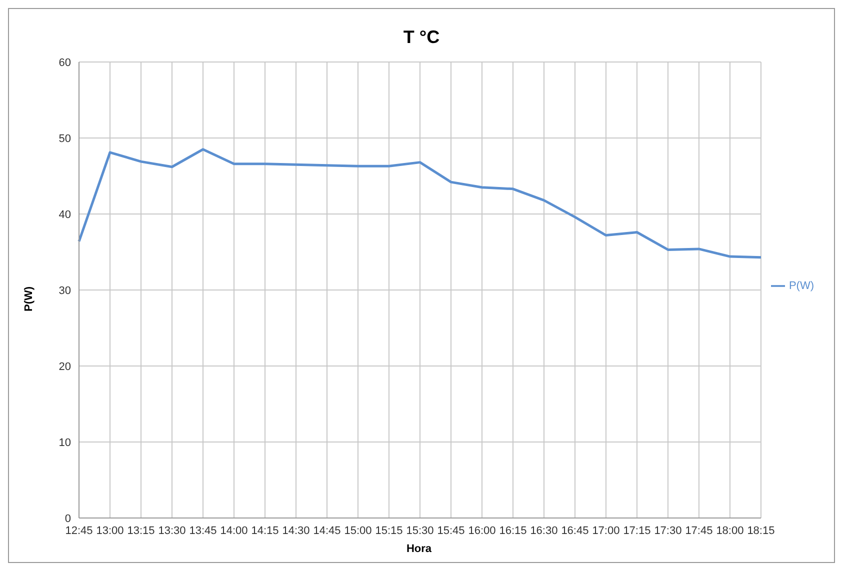 The image size is (841, 569). What do you see at coordinates (668, 530) in the screenshot?
I see `x-tick-label: 17:30` at bounding box center [668, 530].